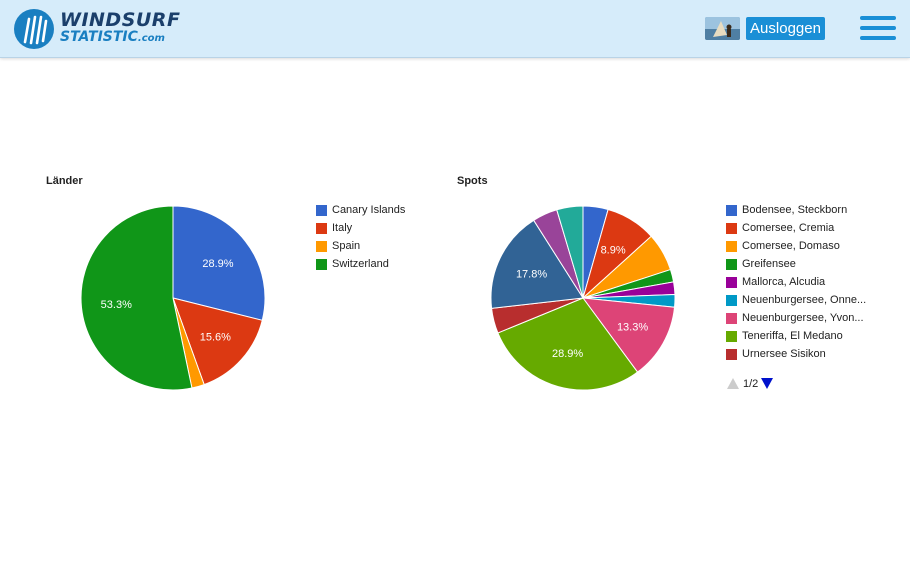  I want to click on legend-label: Italy, so click(342, 228).